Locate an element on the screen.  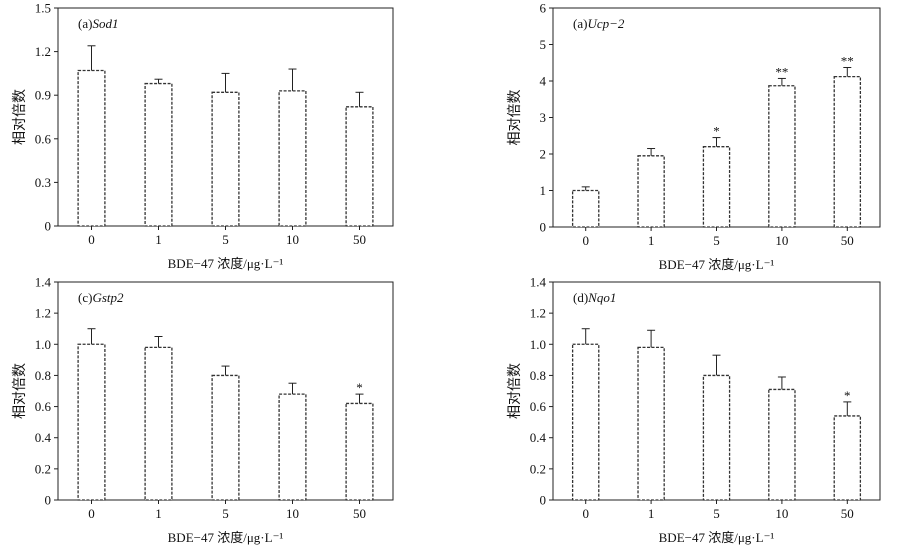
gene-name: Gstp2 is located at coordinates (108, 297).